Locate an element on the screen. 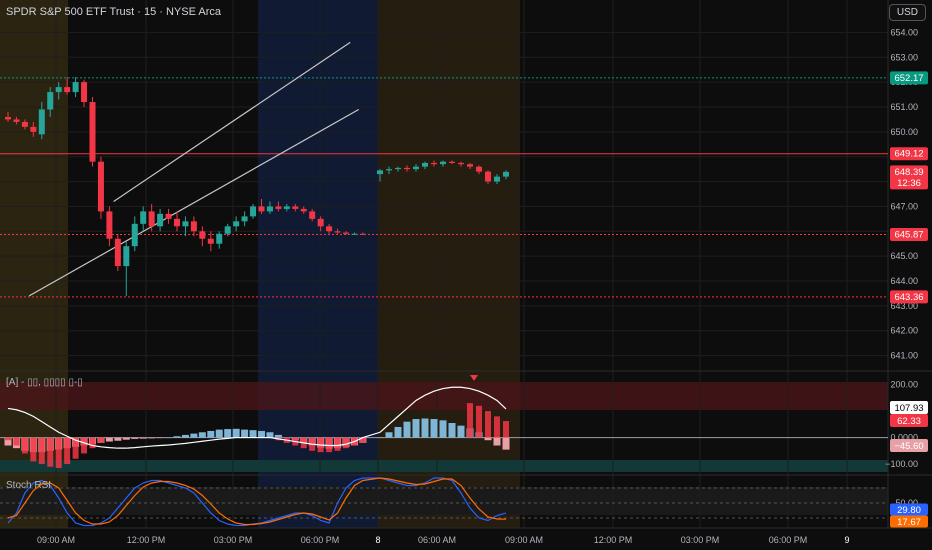  stoch-rsi-indicator-label: Stoch RSI is located at coordinates (29, 485).